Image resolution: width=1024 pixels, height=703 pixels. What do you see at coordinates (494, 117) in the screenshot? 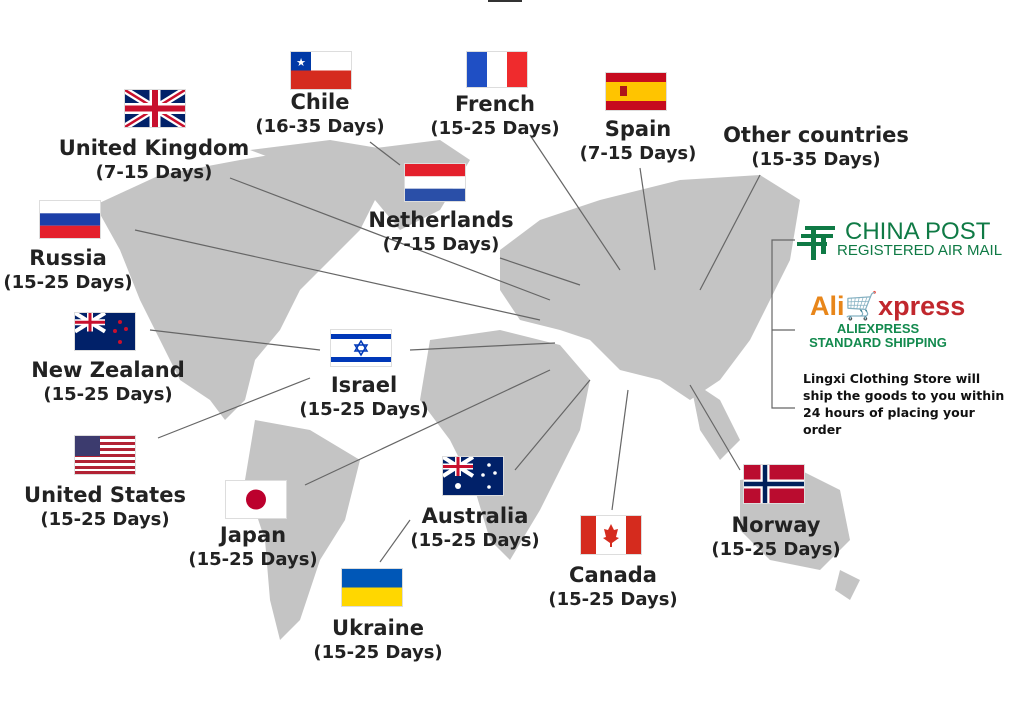
I see `destination-french: French (15-25 Days)` at bounding box center [494, 117].